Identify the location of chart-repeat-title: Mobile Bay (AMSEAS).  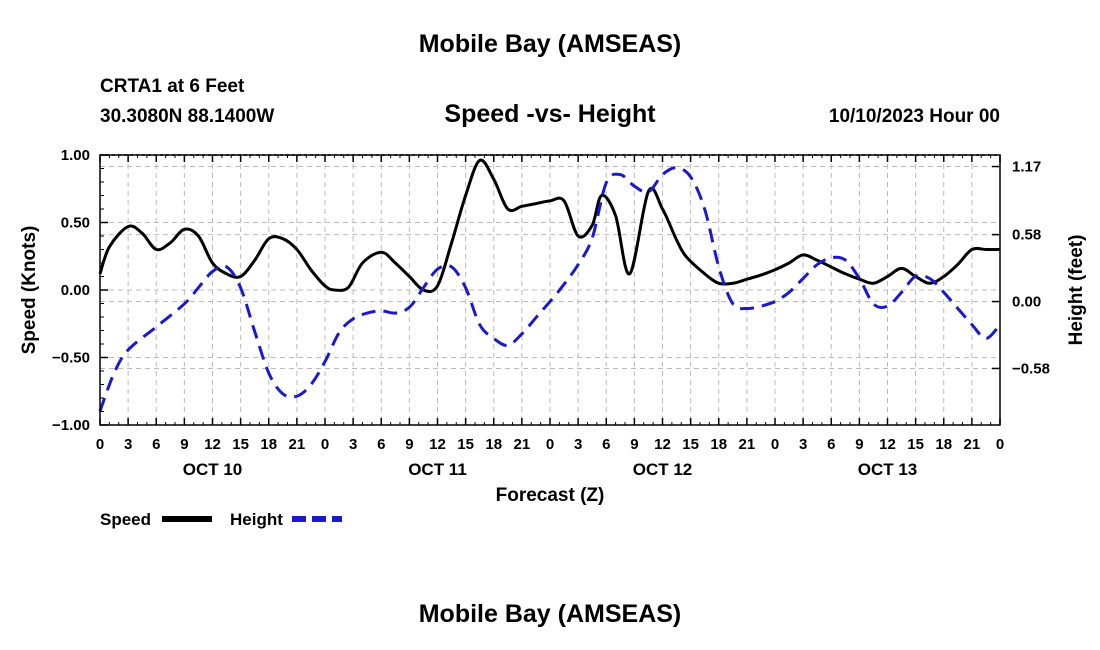
(550, 614).